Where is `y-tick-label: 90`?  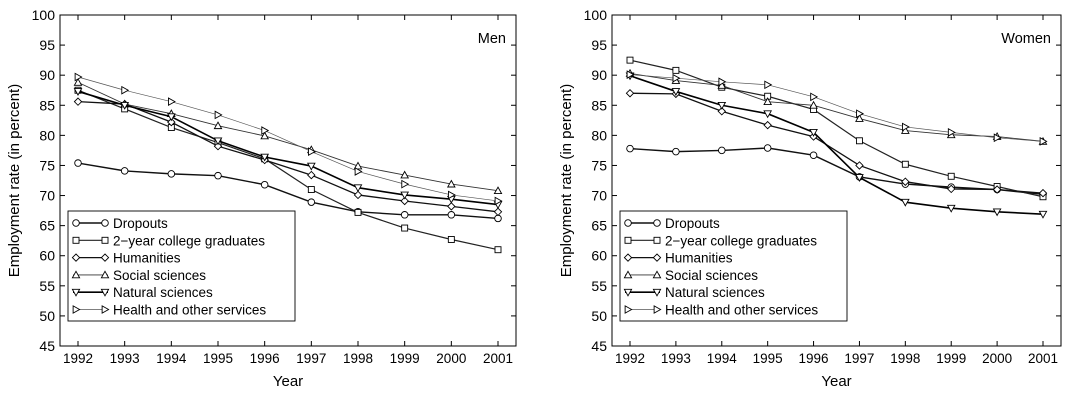 y-tick-label: 90 is located at coordinates (47, 75).